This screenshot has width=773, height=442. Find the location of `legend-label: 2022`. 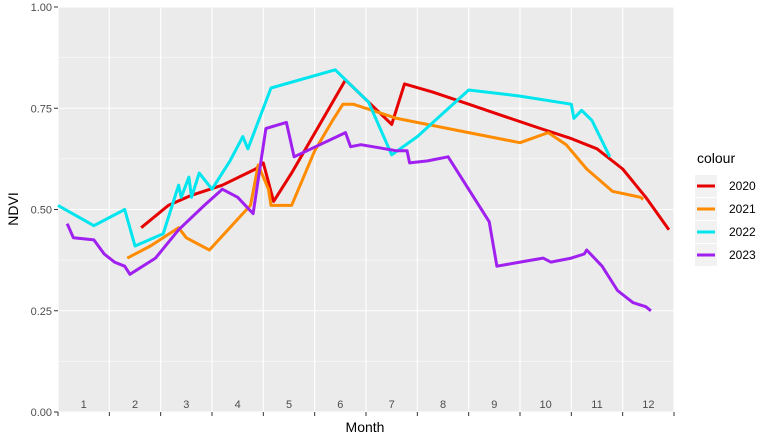

legend-label: 2022 is located at coordinates (742, 232).